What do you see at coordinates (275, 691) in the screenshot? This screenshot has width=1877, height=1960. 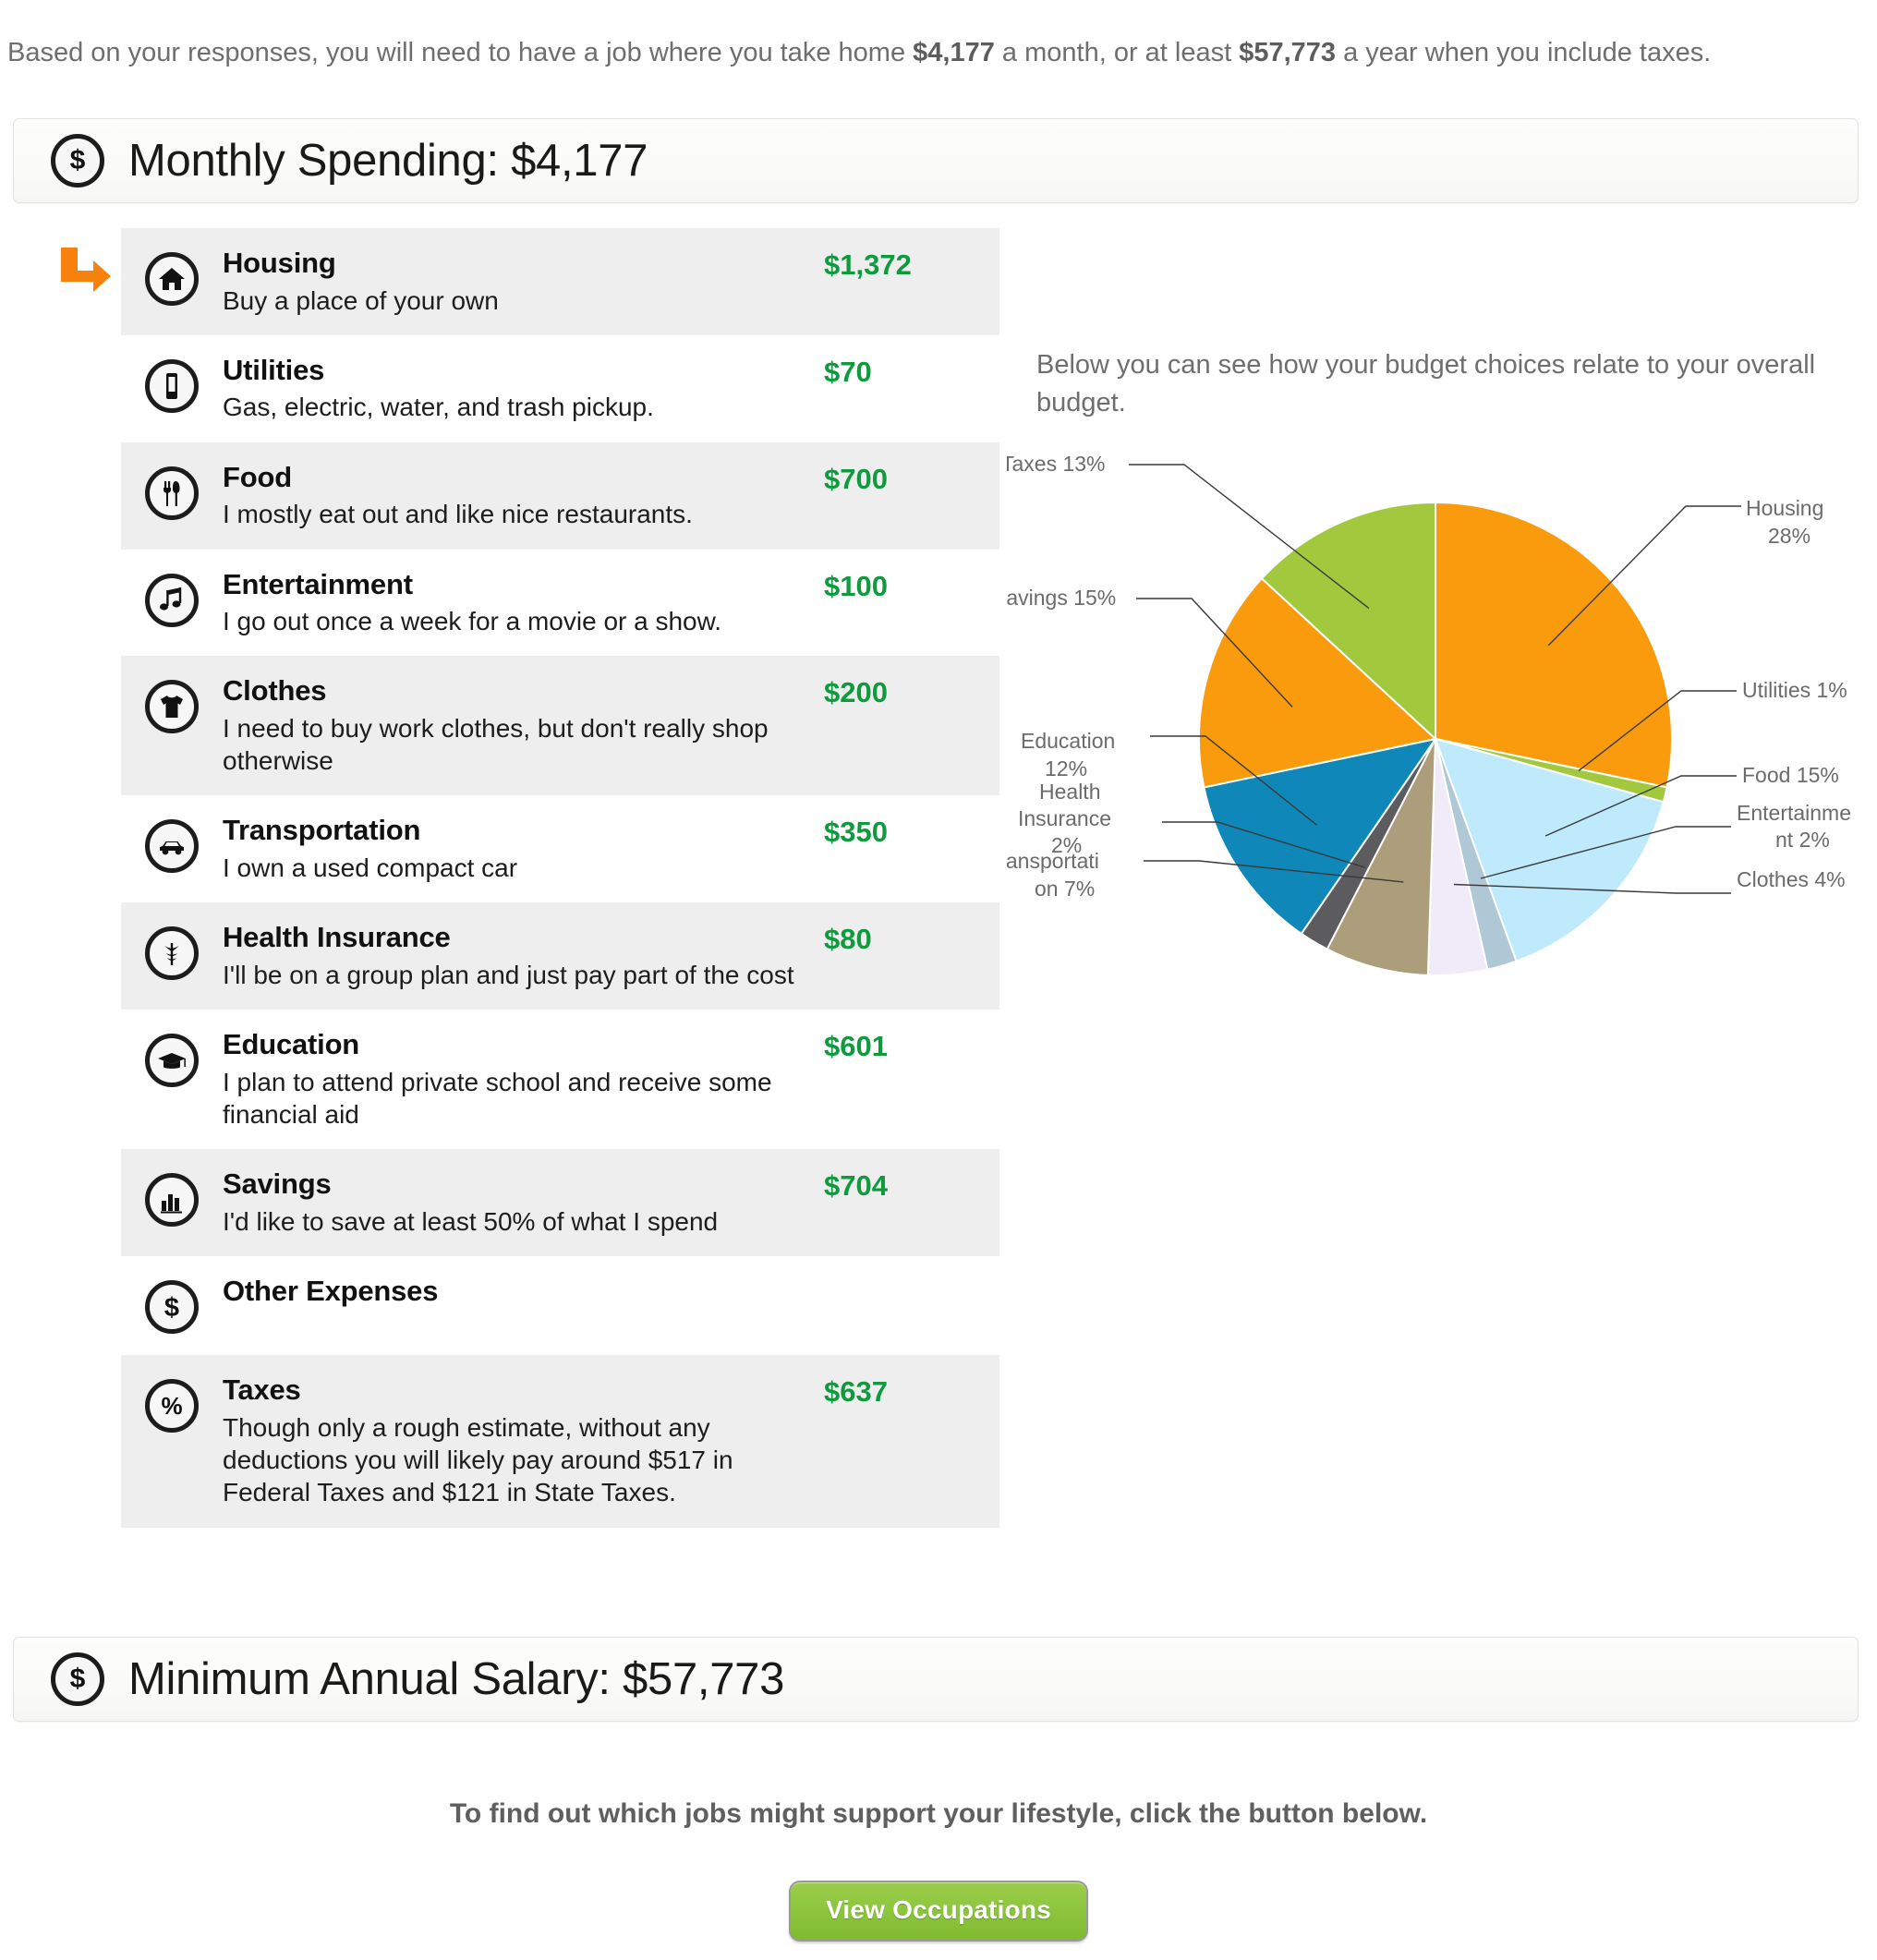 I see `expense-name: Clothes` at bounding box center [275, 691].